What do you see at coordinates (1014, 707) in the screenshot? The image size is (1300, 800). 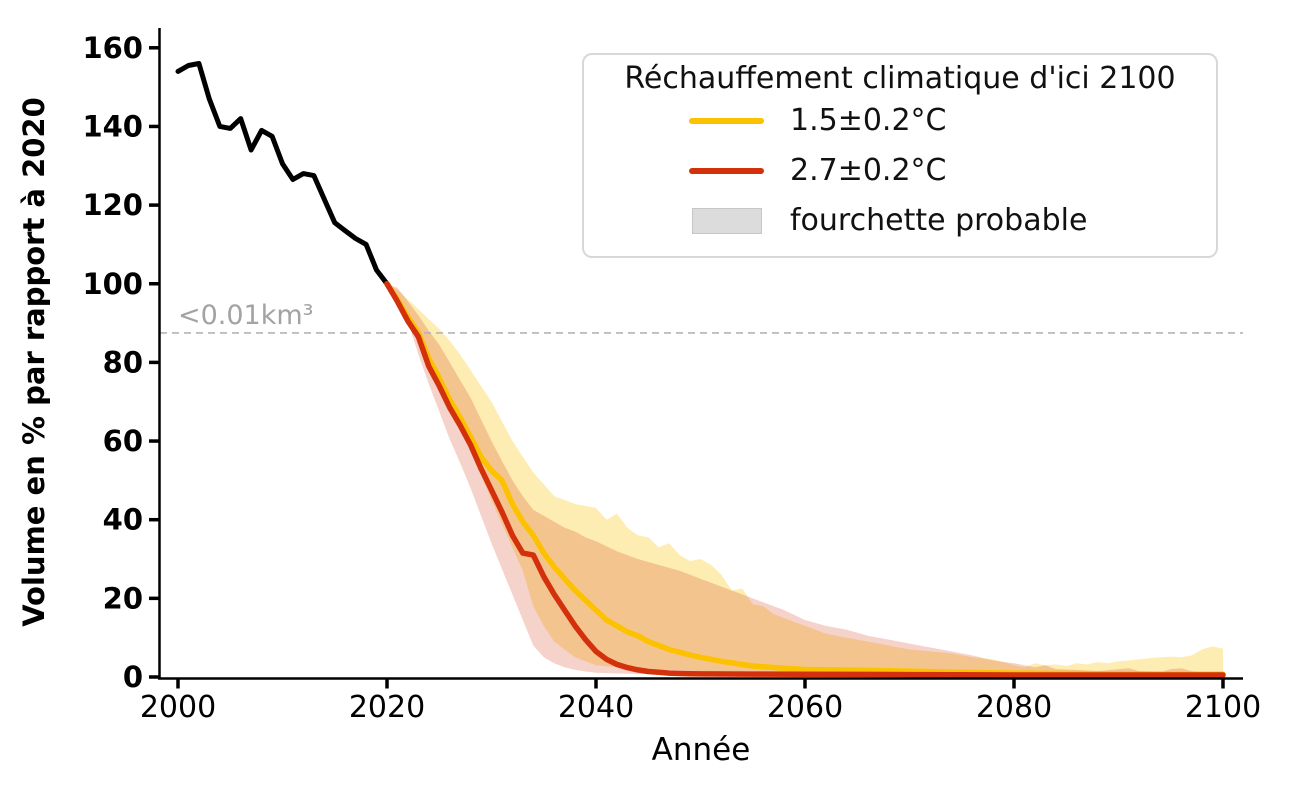 I see `x-tick-label: 2080` at bounding box center [1014, 707].